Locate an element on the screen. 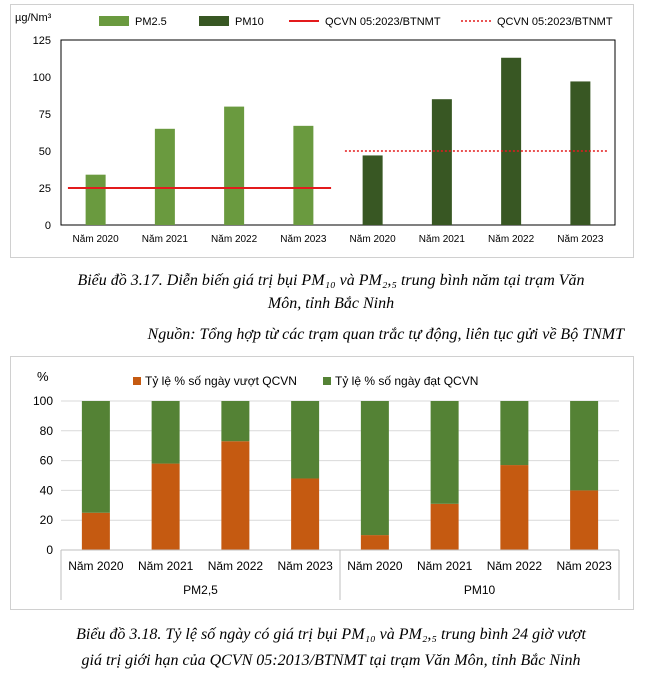  legend-label-qcvn-solid: QCVN 05:2023/BTNMT is located at coordinates (383, 22).